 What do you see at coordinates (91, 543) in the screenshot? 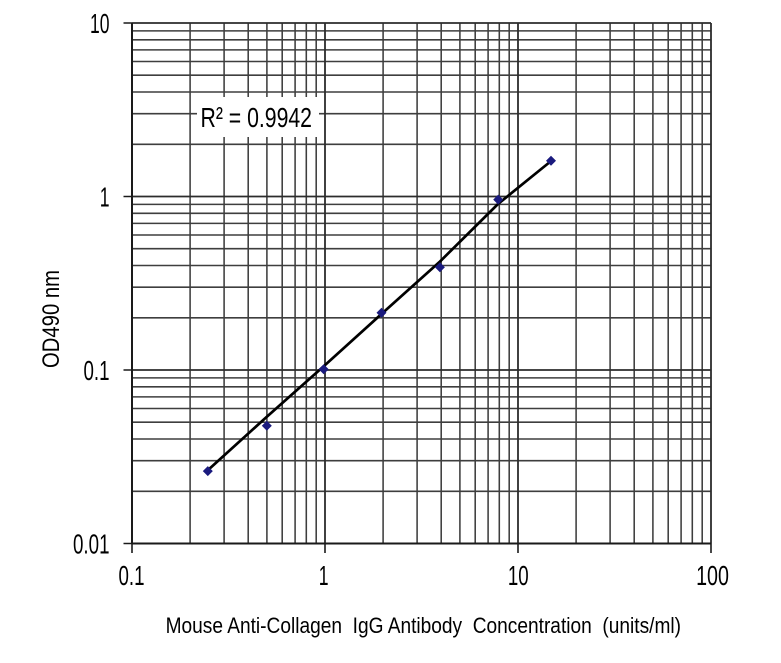
I see `svg-text: 0.01` at bounding box center [91, 543].